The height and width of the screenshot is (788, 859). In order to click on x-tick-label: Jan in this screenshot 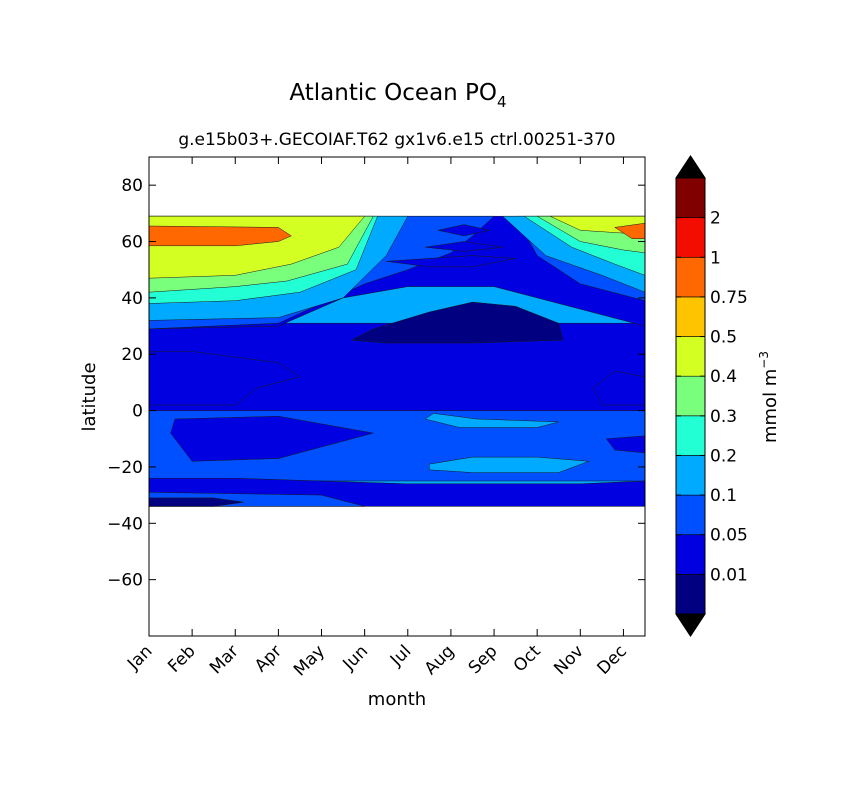, I will do `click(139, 657)`.